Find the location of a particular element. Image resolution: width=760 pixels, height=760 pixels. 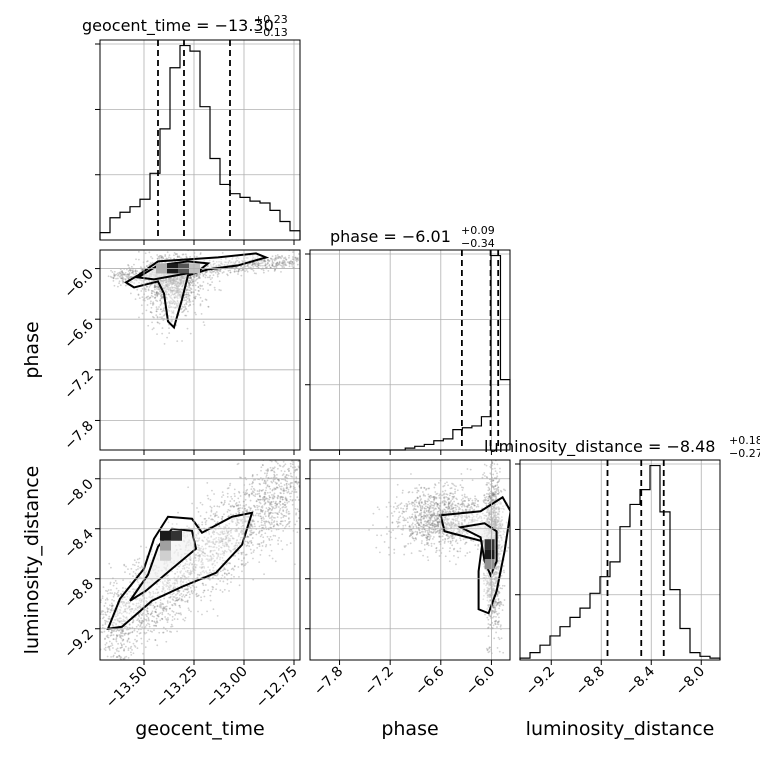

ytick-label-phase: −7.2 is located at coordinates (78, 384).